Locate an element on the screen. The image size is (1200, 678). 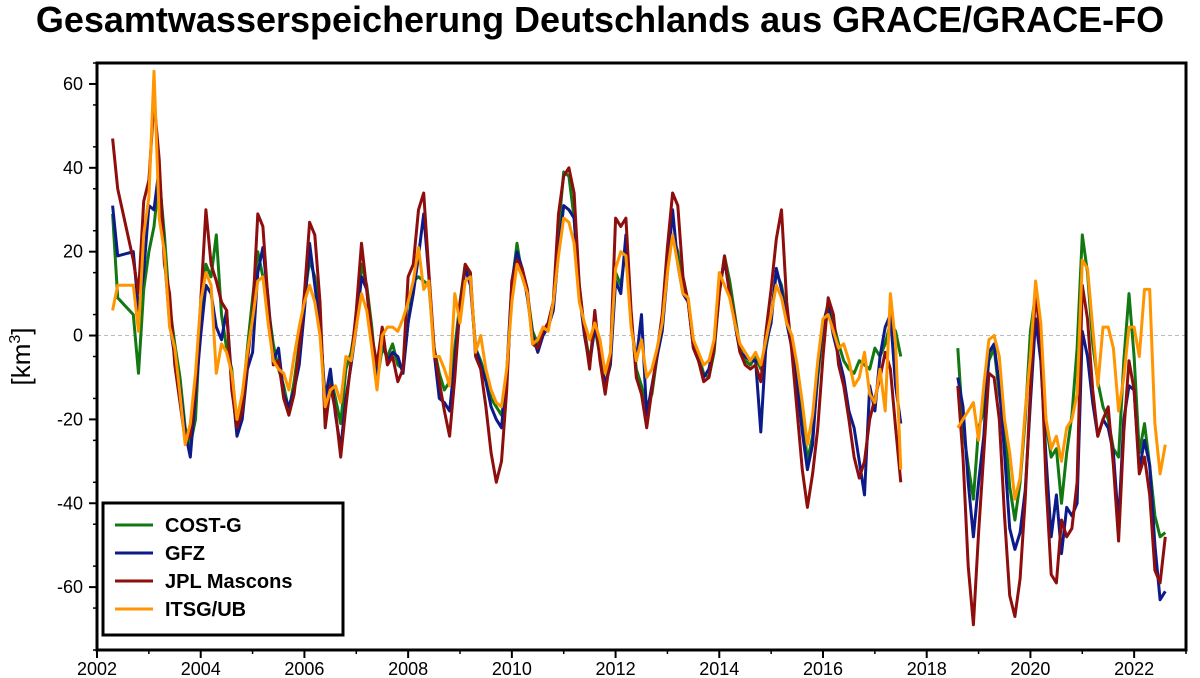
y-tick-label: 0 is located at coordinates (78, 336).